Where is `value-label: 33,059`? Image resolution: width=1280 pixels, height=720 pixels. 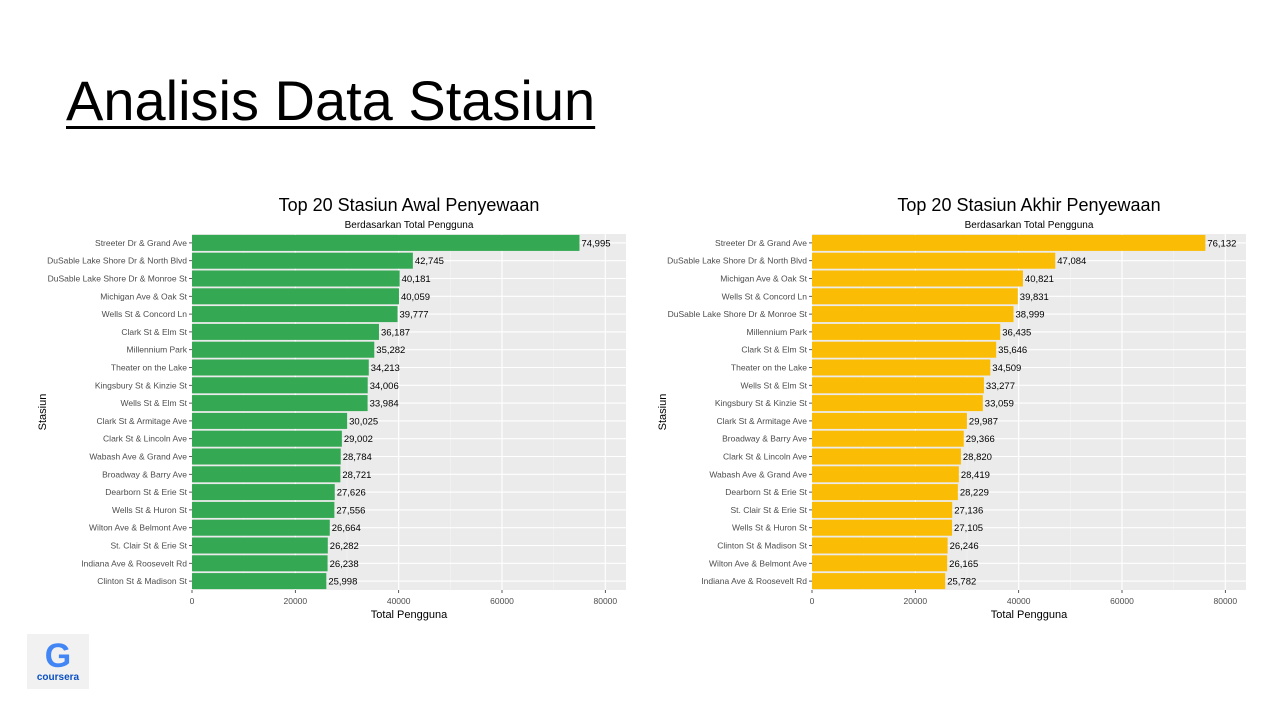
value-label: 33,059 is located at coordinates (999, 404).